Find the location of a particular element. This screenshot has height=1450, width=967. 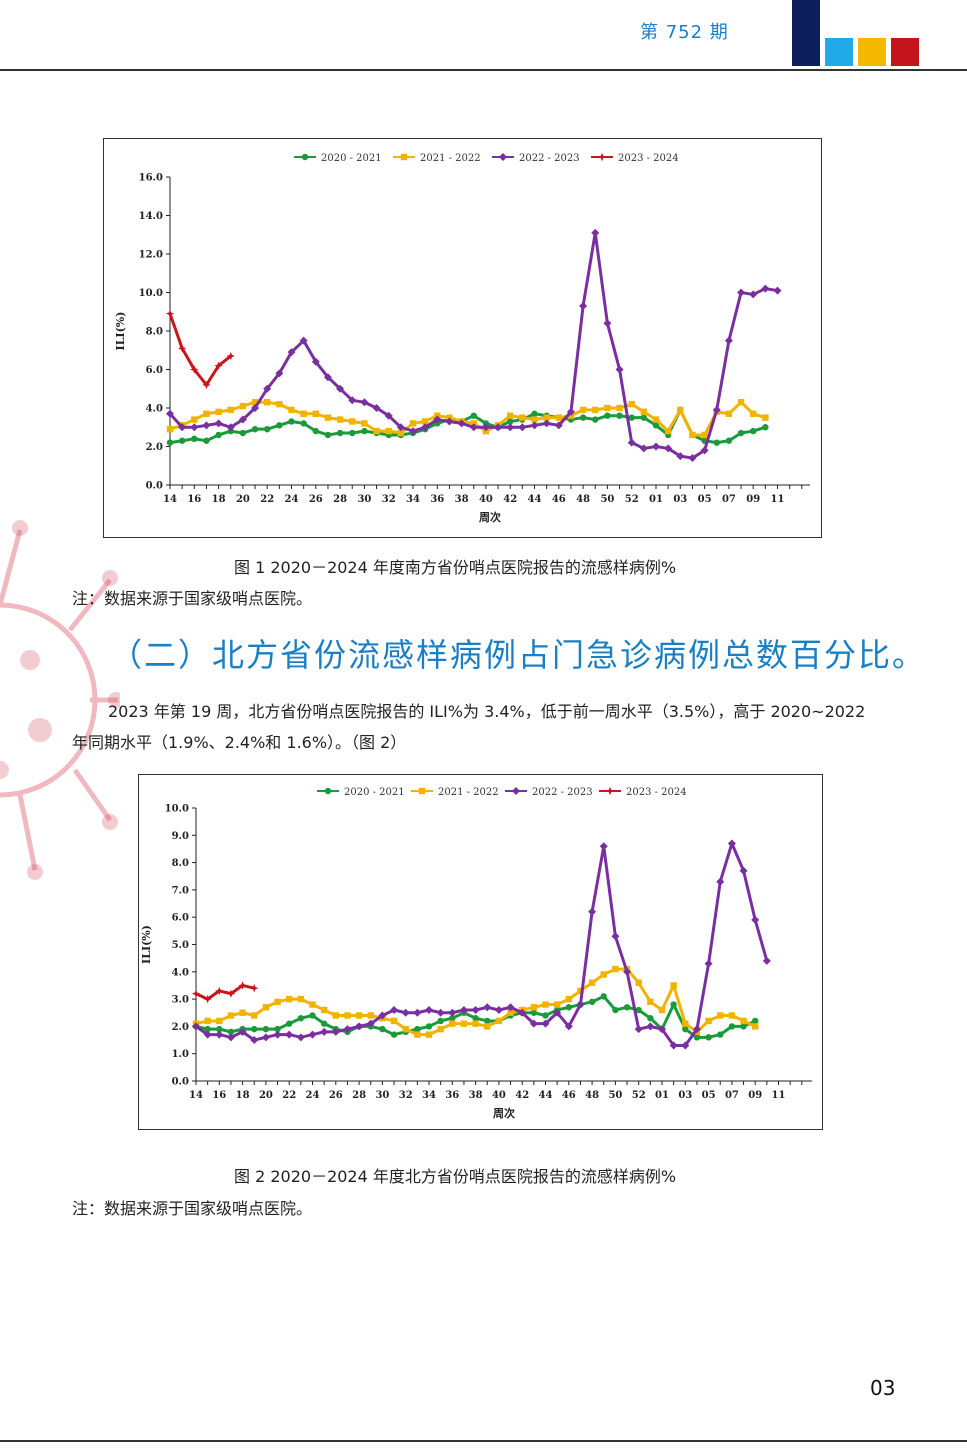

paragraph-line-2: 年同期水平（1.9%、2.4%和 1.6%）。（图 2） is located at coordinates (239, 742).